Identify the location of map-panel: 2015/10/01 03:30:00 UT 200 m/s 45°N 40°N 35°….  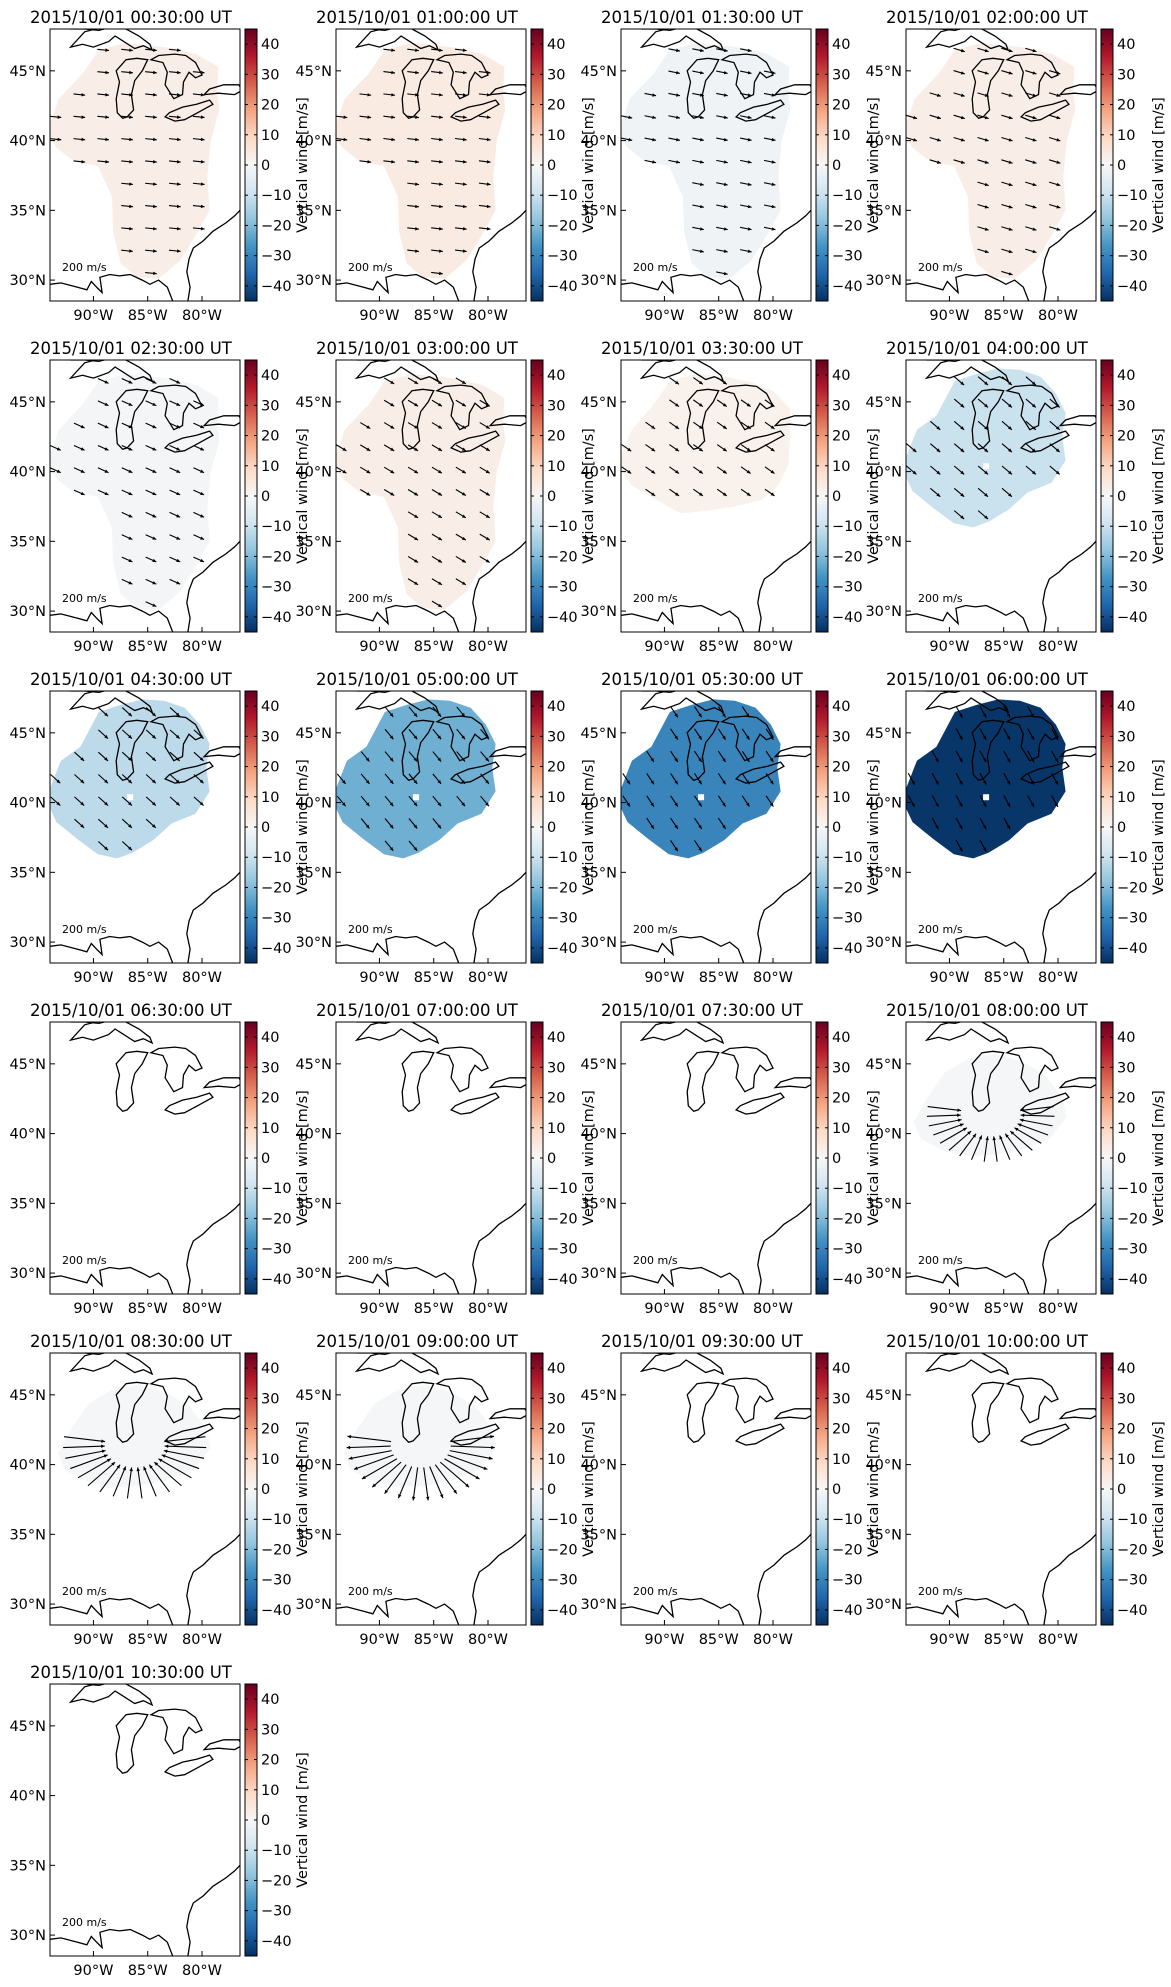
(731, 497).